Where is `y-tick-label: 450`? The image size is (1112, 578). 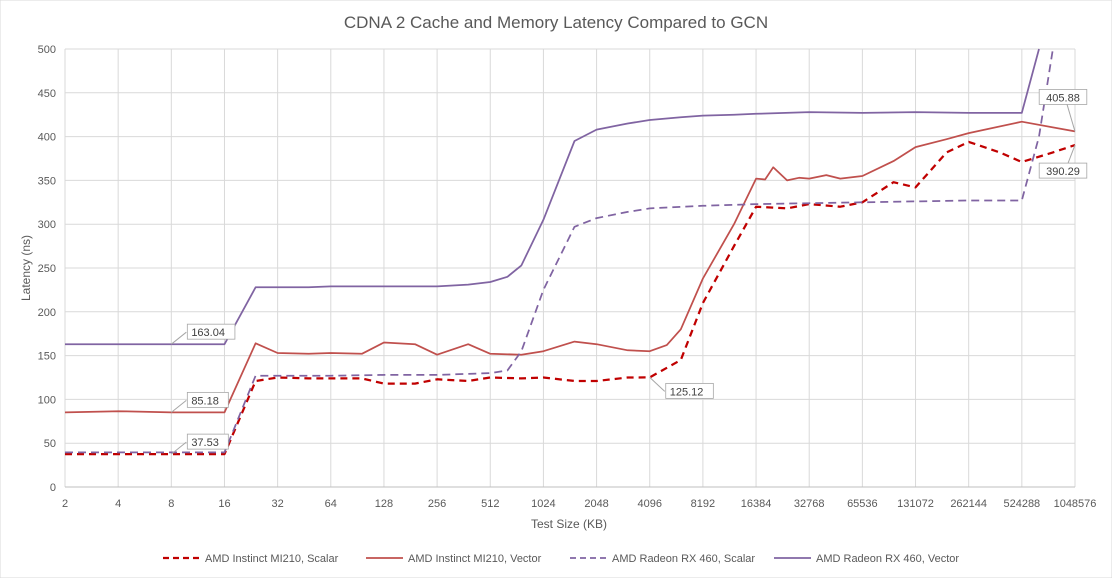 y-tick-label: 450 is located at coordinates (47, 94).